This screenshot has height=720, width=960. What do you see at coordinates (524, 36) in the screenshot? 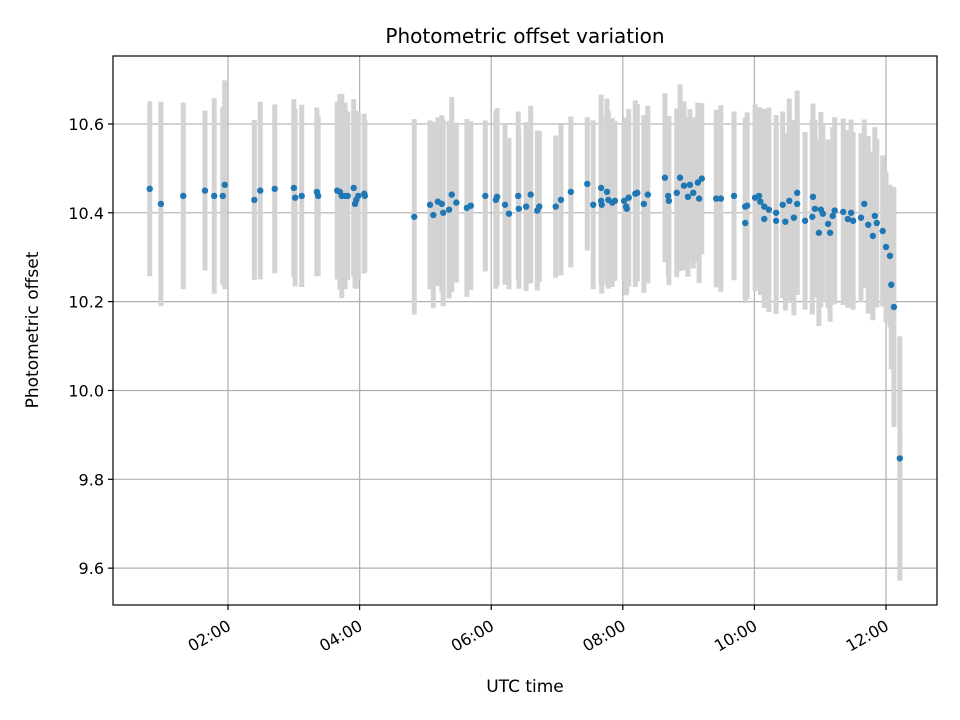
I see `chart-title: Photometric offset variation` at bounding box center [524, 36].